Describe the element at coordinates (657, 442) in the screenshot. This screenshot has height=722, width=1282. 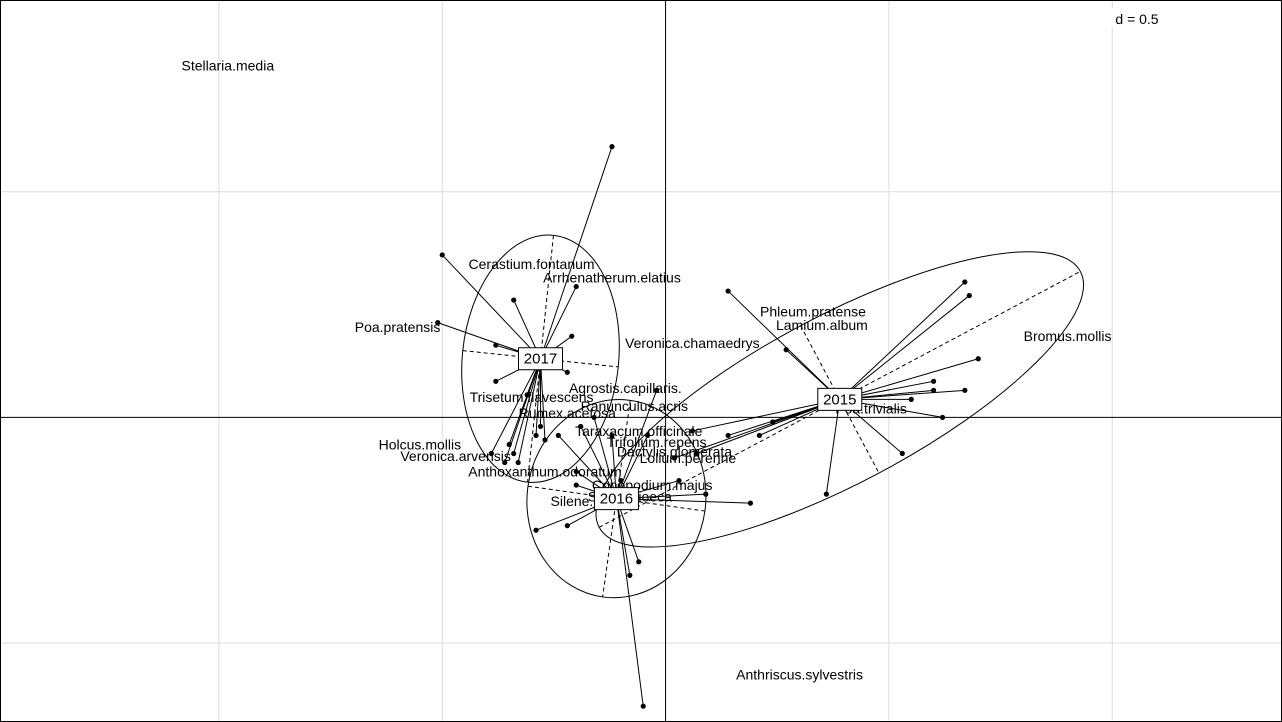
I see `variable-label: Trifolium.repens` at that location.